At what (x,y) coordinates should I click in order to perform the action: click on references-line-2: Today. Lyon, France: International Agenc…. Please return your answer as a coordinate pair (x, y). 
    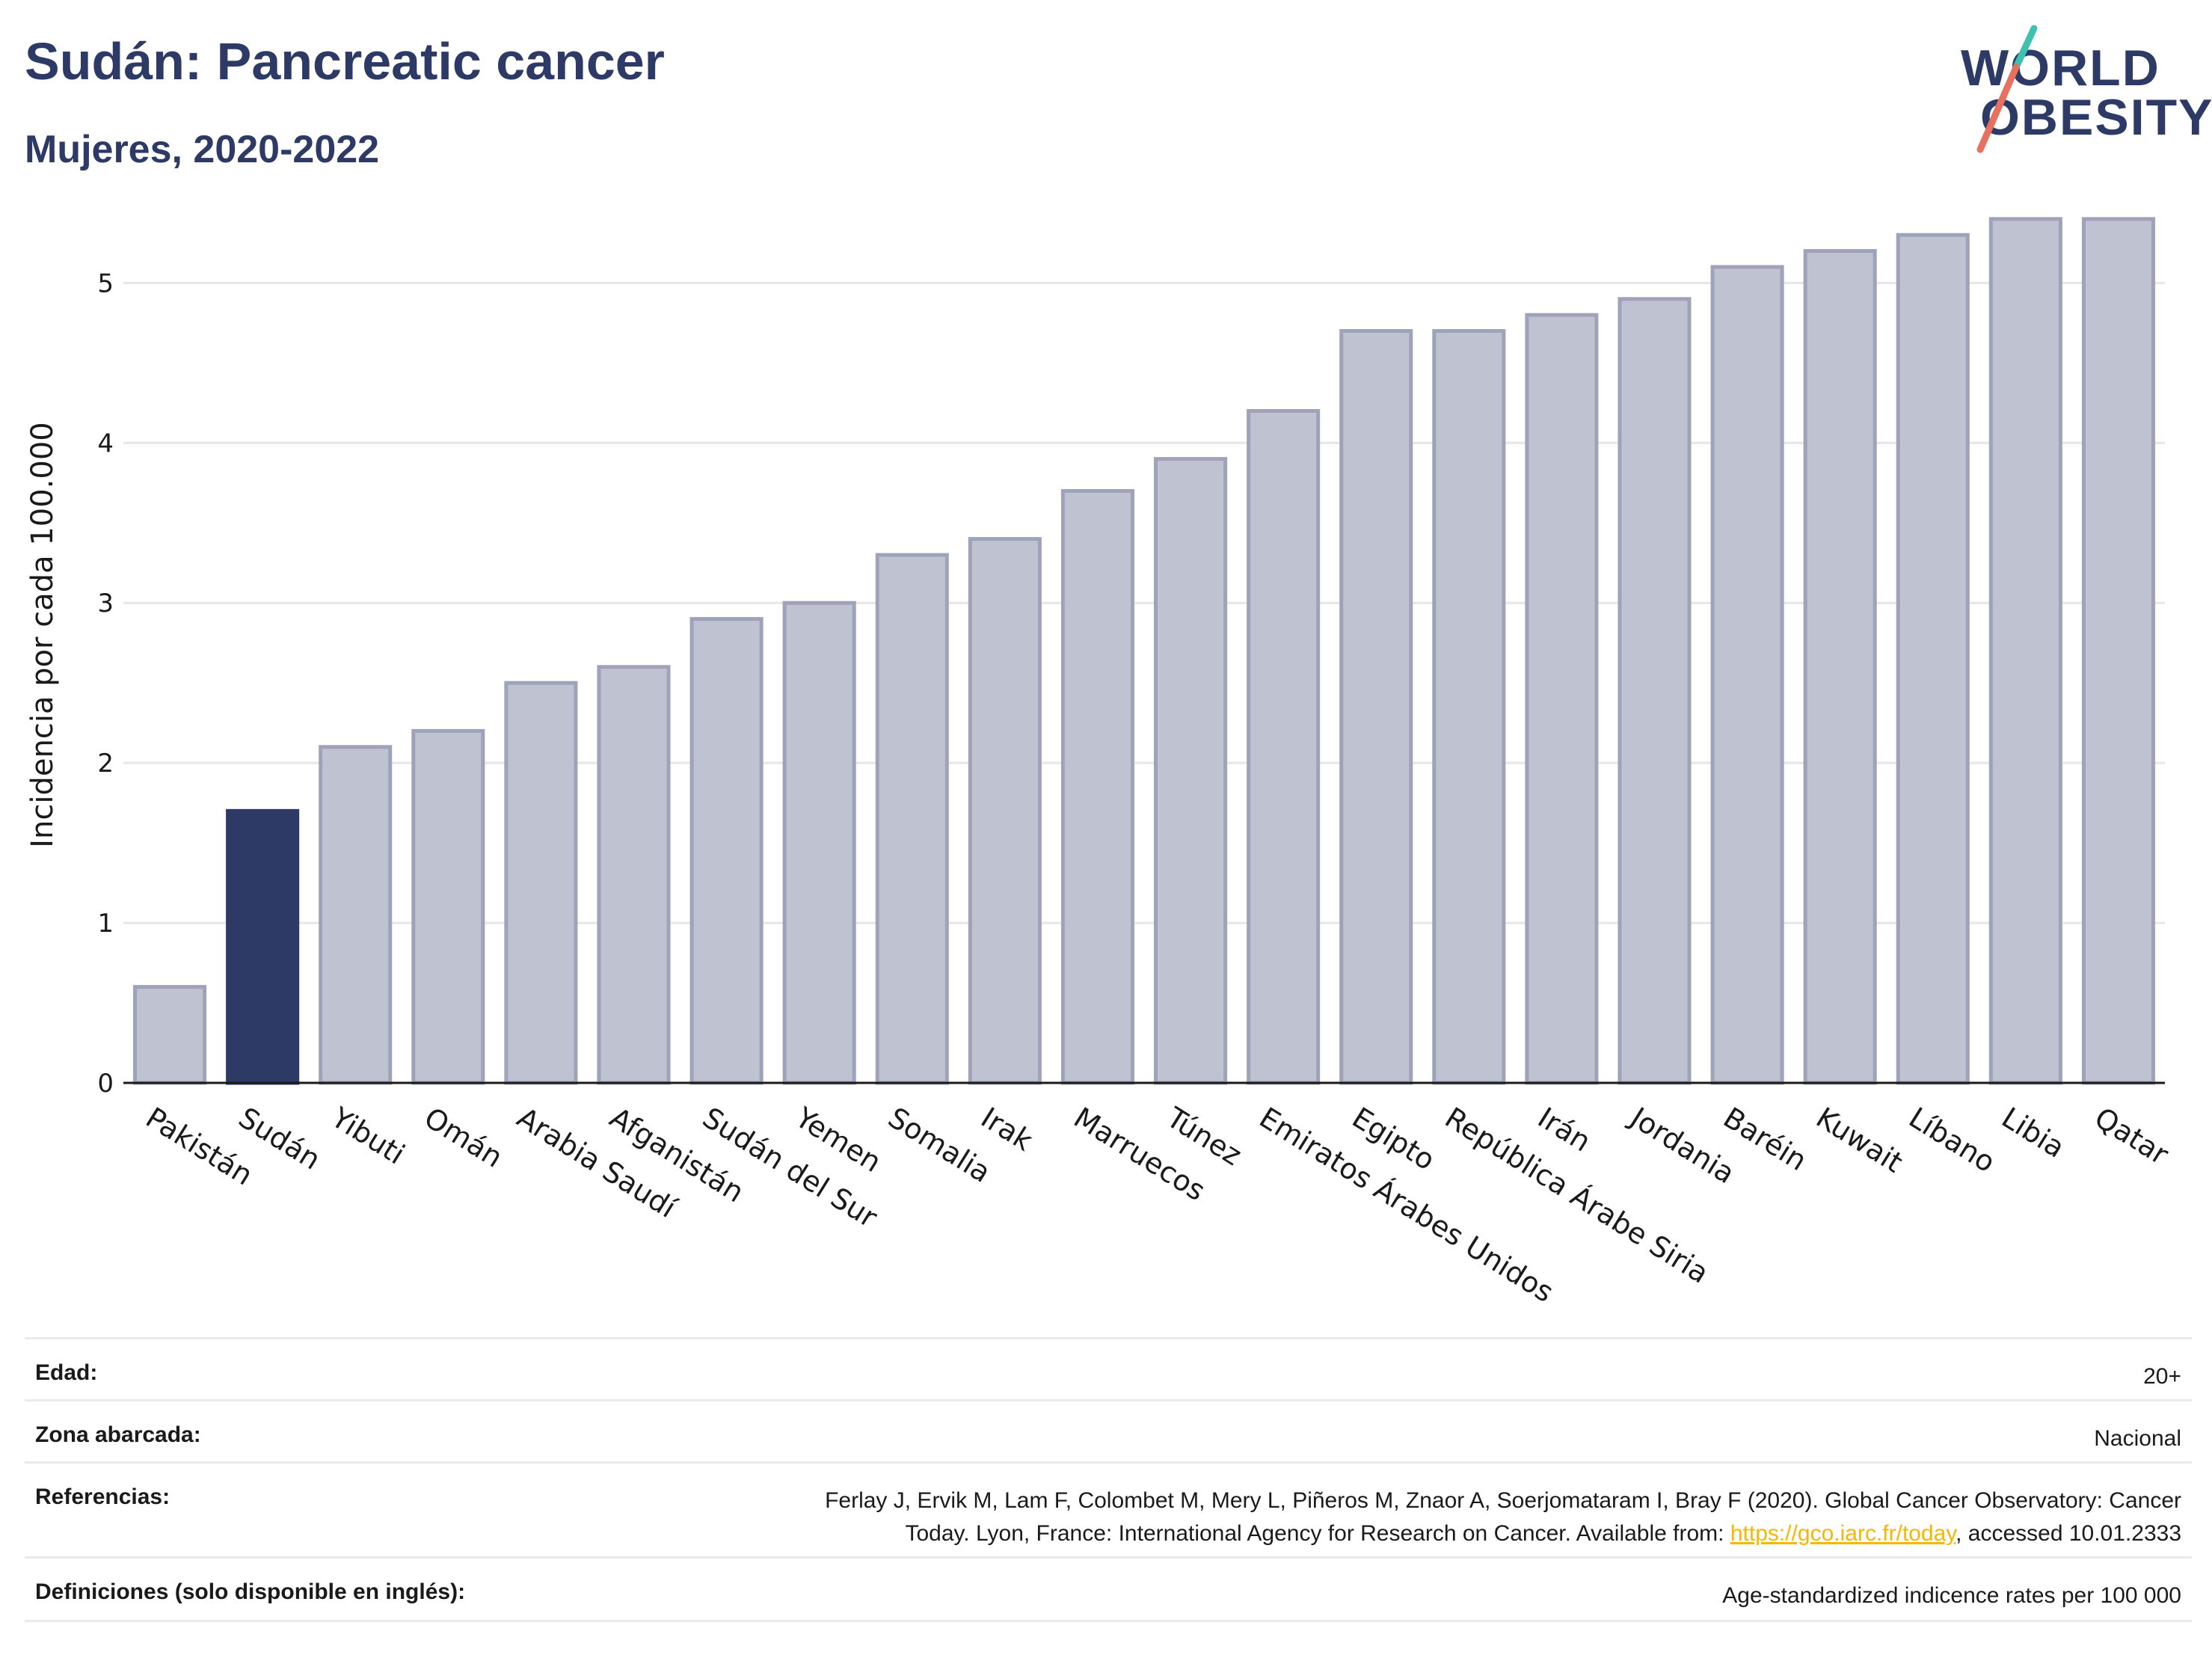
    Looking at the image, I should click on (1503, 1533).